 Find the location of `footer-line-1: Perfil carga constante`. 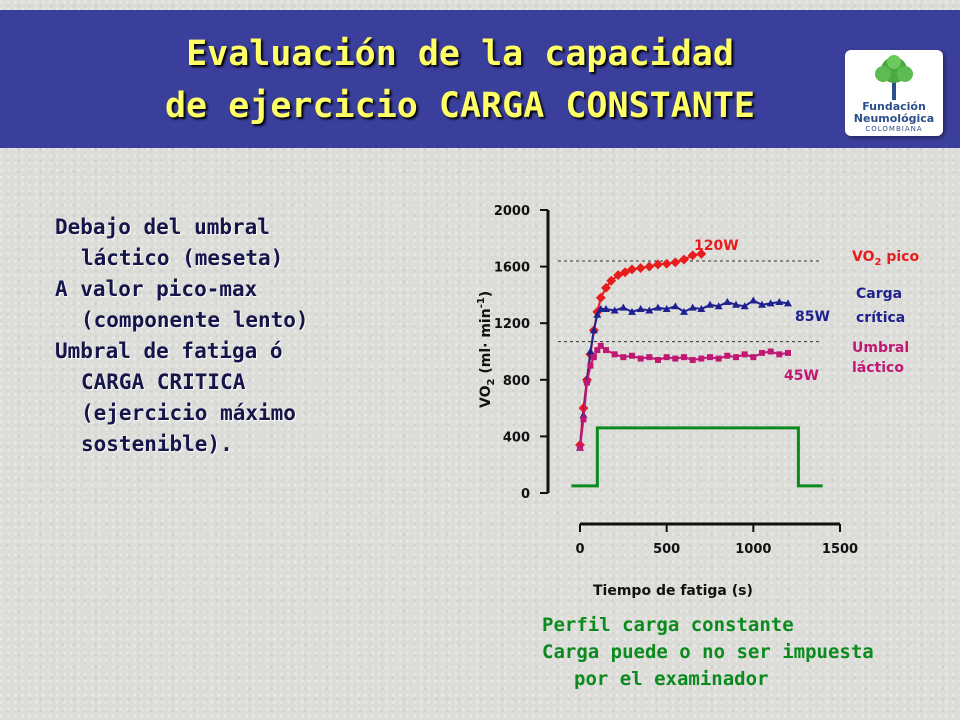

footer-line-1: Perfil carga constante is located at coordinates (668, 625).